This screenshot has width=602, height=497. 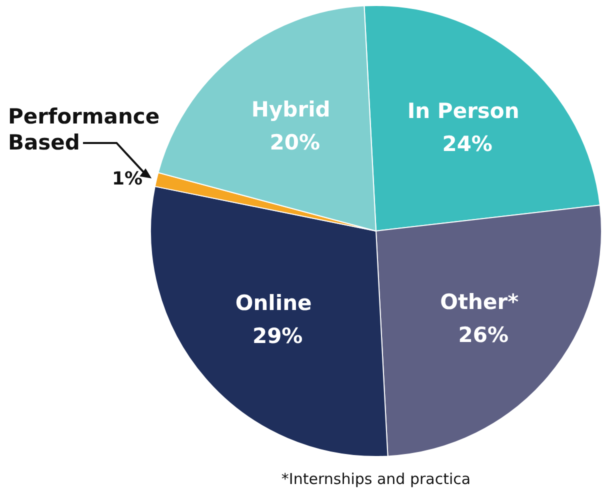 I want to click on slice-label: Other*, so click(x=479, y=302).